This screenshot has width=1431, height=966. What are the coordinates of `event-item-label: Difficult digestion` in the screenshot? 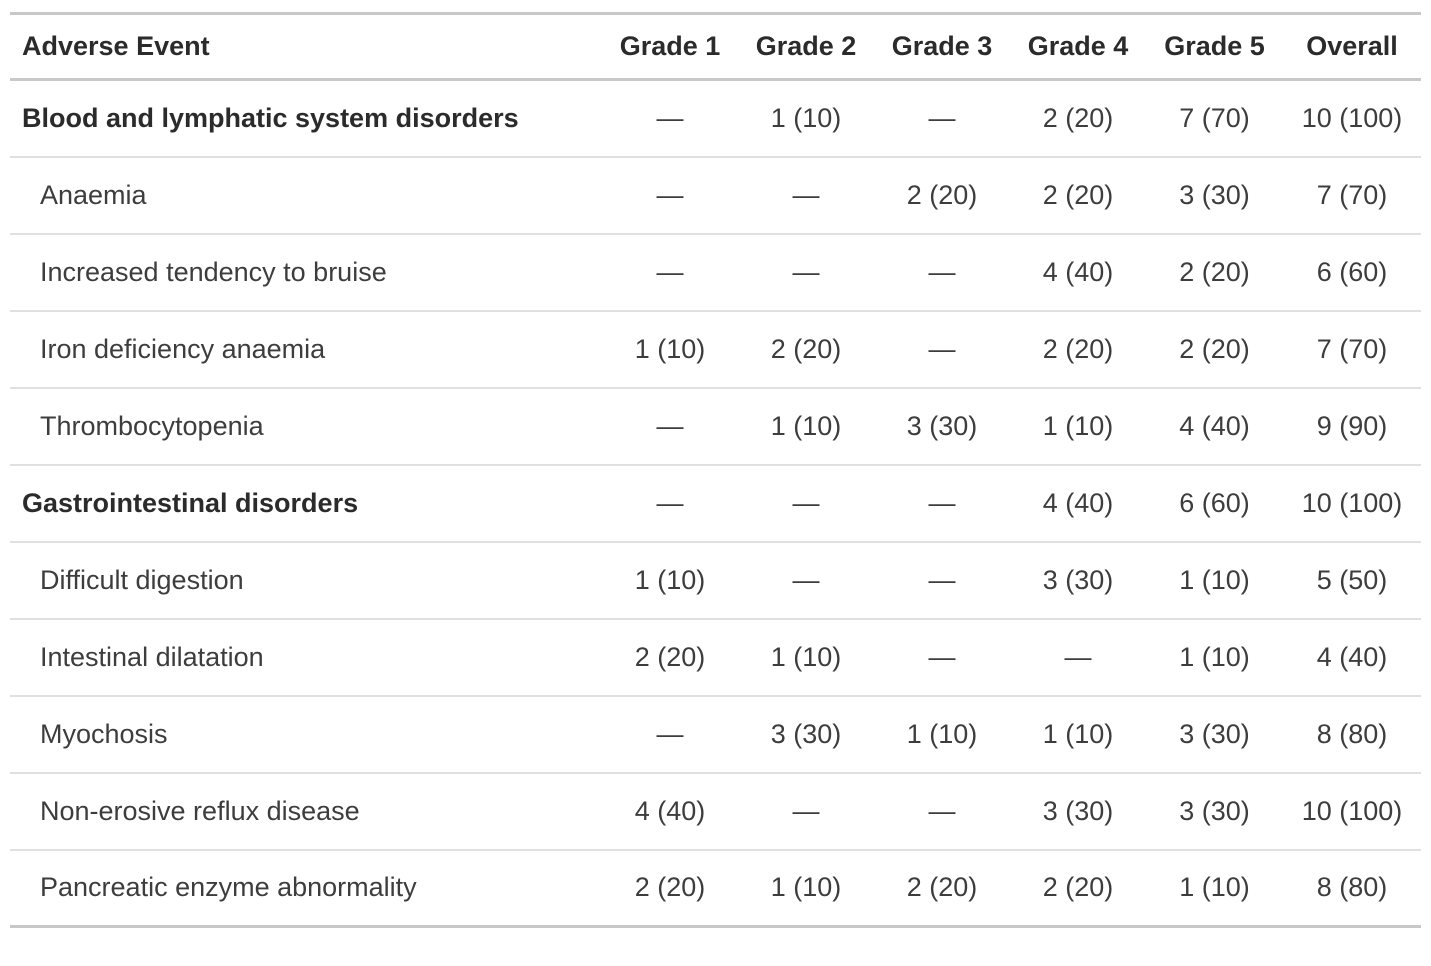 It's located at (142, 579).